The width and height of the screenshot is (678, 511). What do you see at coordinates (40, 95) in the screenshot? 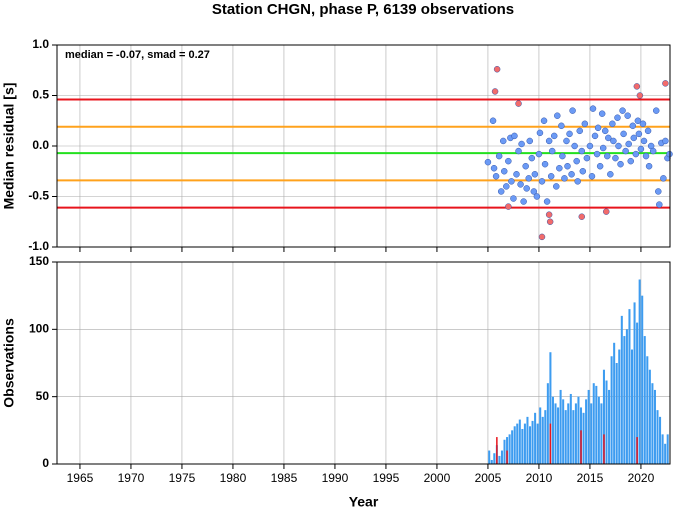
I see `y-tick-label: 0.5` at bounding box center [40, 95].